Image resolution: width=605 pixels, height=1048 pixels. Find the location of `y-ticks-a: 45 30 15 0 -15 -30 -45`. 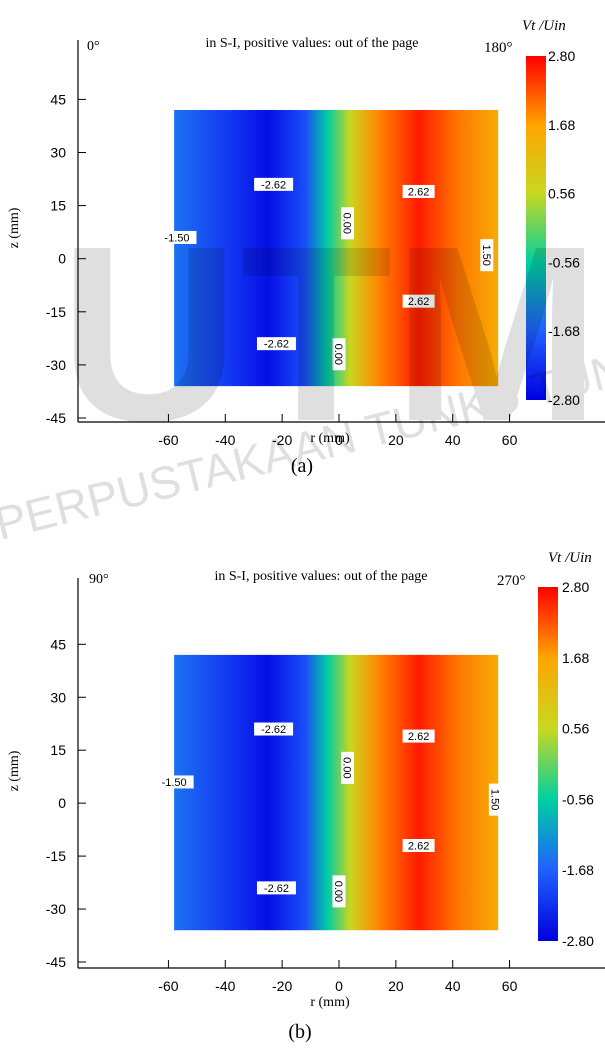

y-ticks-a: 45 30 15 0 -15 -30 -45 is located at coordinates (66, 258).